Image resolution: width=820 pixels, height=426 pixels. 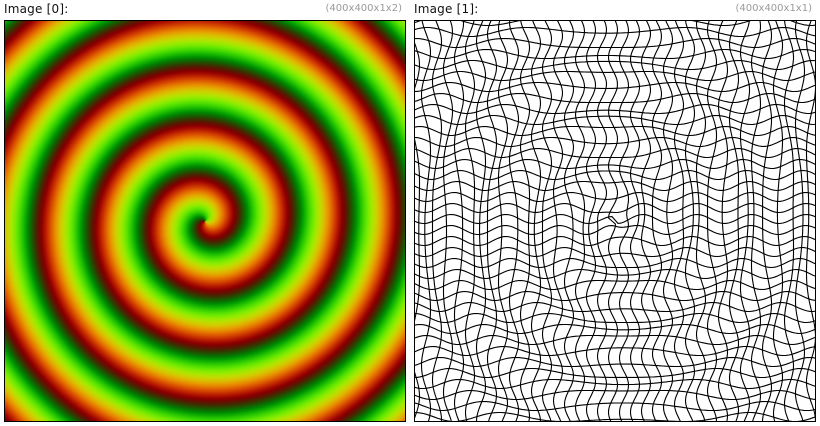 I want to click on image-dimensions-0: (400x400x1x2), so click(x=363, y=8).